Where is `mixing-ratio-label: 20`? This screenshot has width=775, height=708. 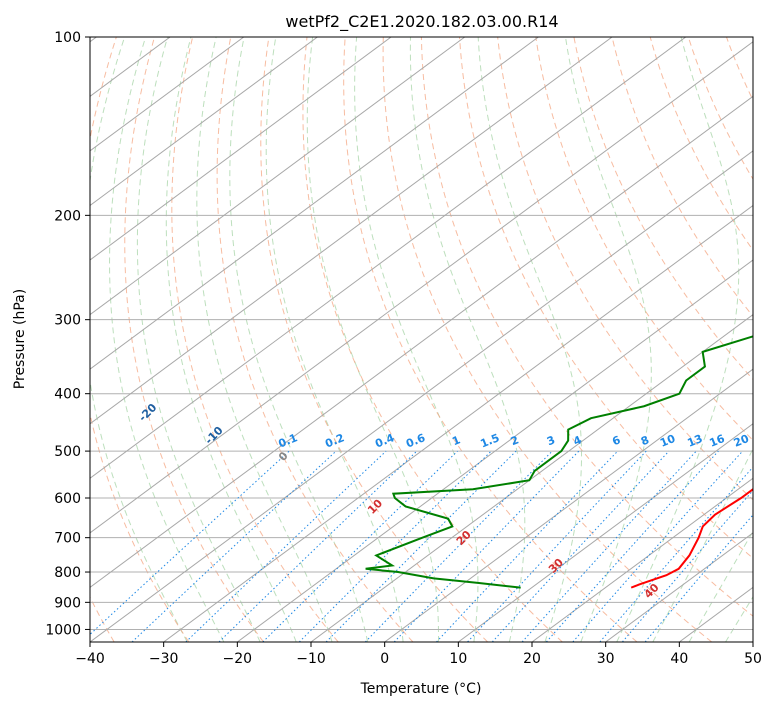
mixing-ratio-label: 20 is located at coordinates (741, 441).